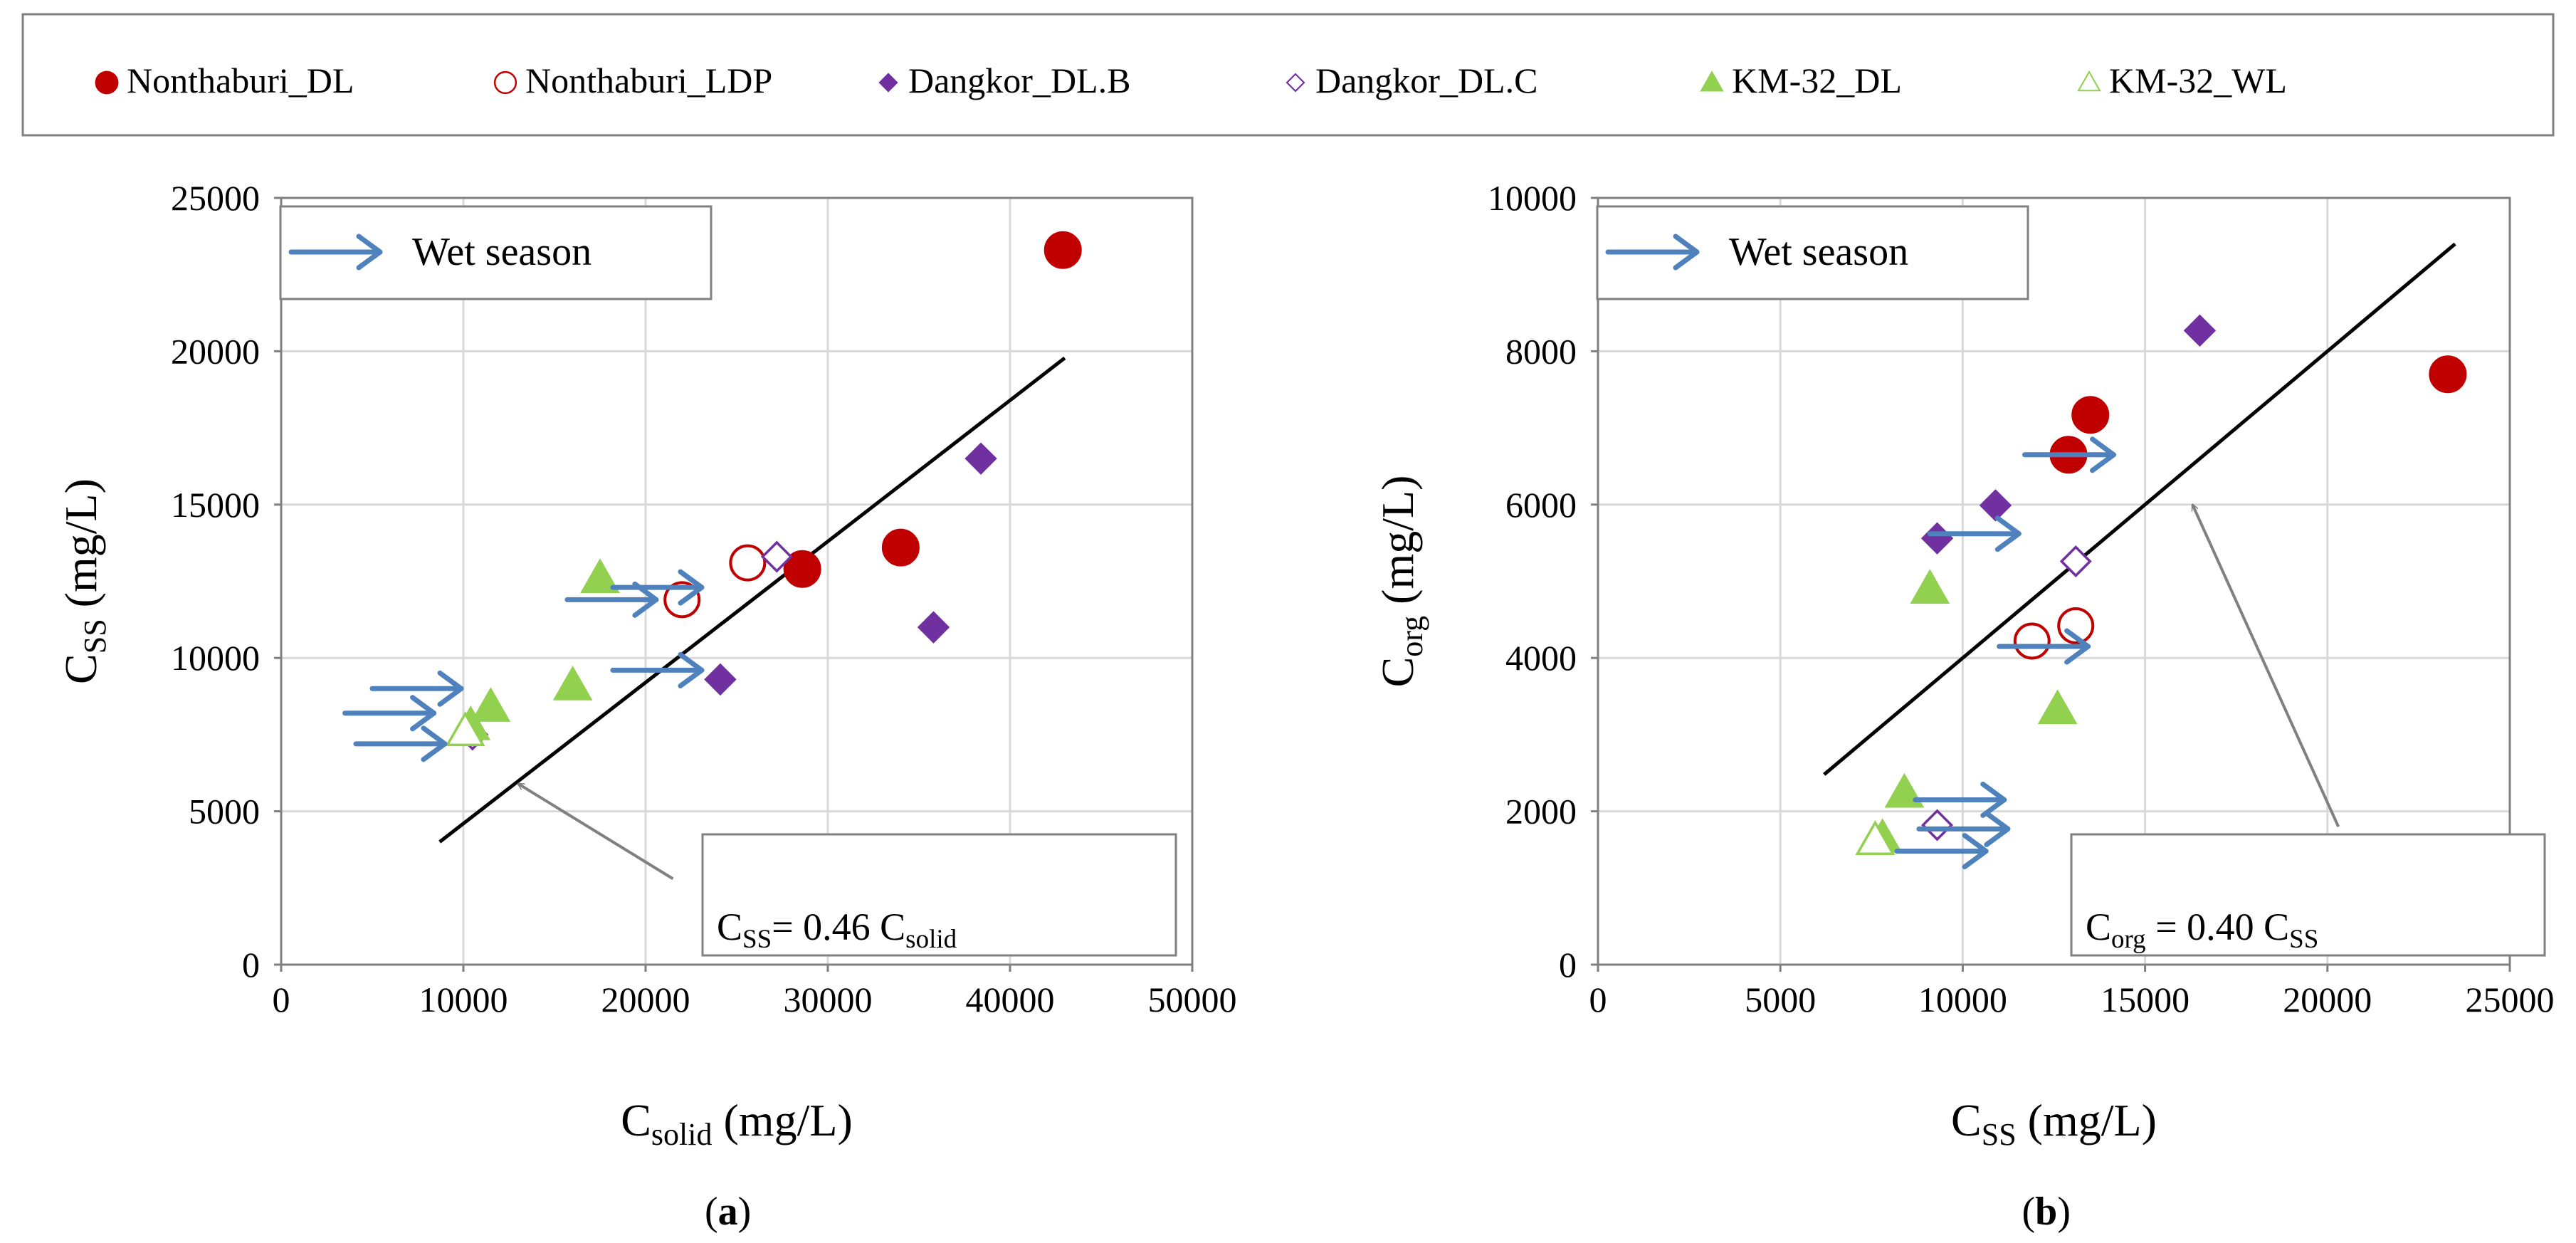 The image size is (2576, 1243). Describe the element at coordinates (837, 930) in the screenshot. I see `equation-label: CSS= 0.46 Csolid` at that location.